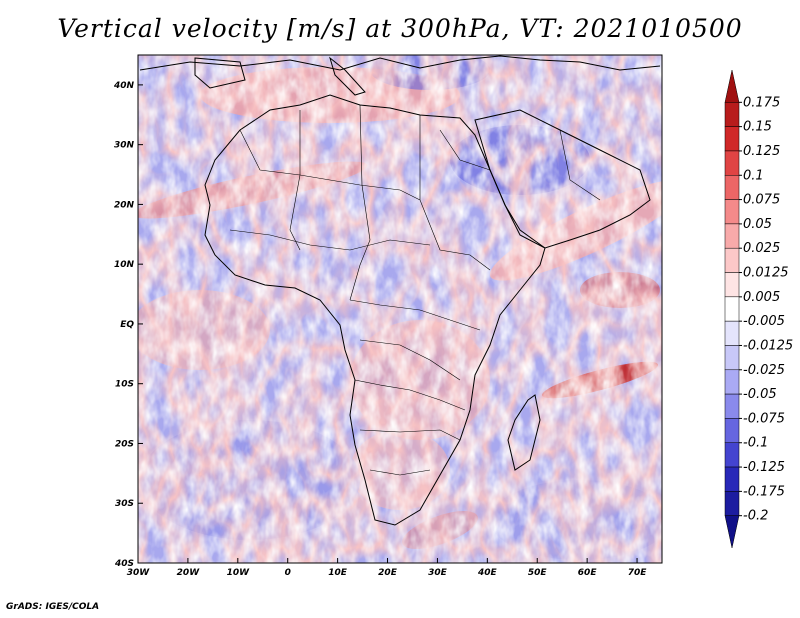 Image resolution: width=800 pixels, height=618 pixels. Describe the element at coordinates (124, 86) in the screenshot. I see `lat-tick-label: 40N` at that location.